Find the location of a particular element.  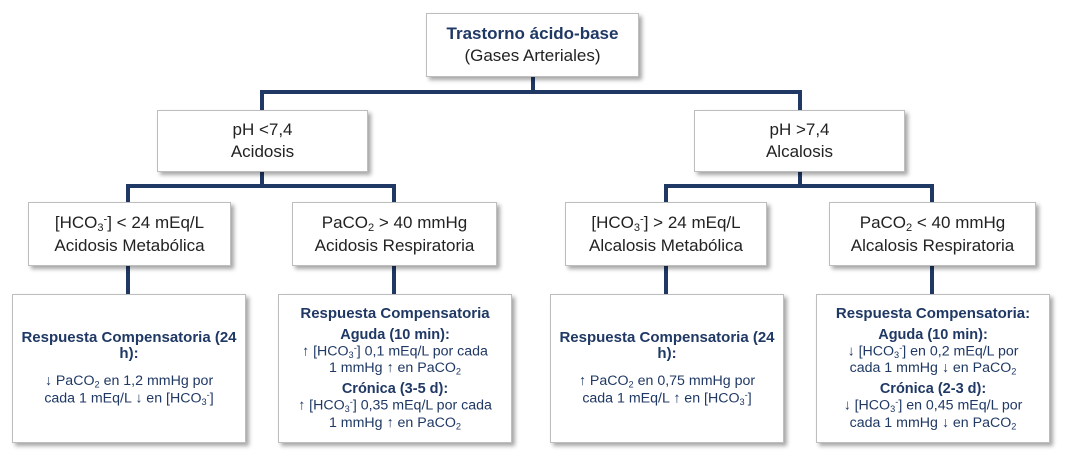

resp-alc-met-line2: cada 1 mEq/L ↑ en [HCO3-] is located at coordinates (667, 399).